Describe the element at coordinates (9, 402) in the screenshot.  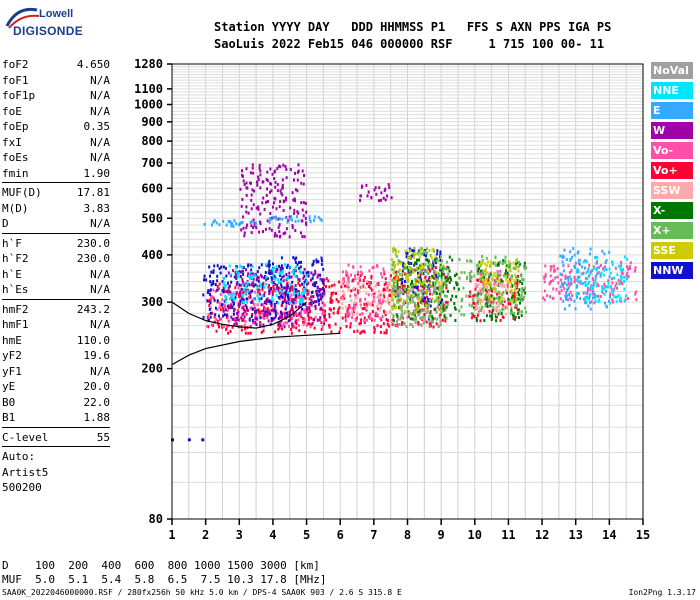
I see `param-label: B0` at that location.